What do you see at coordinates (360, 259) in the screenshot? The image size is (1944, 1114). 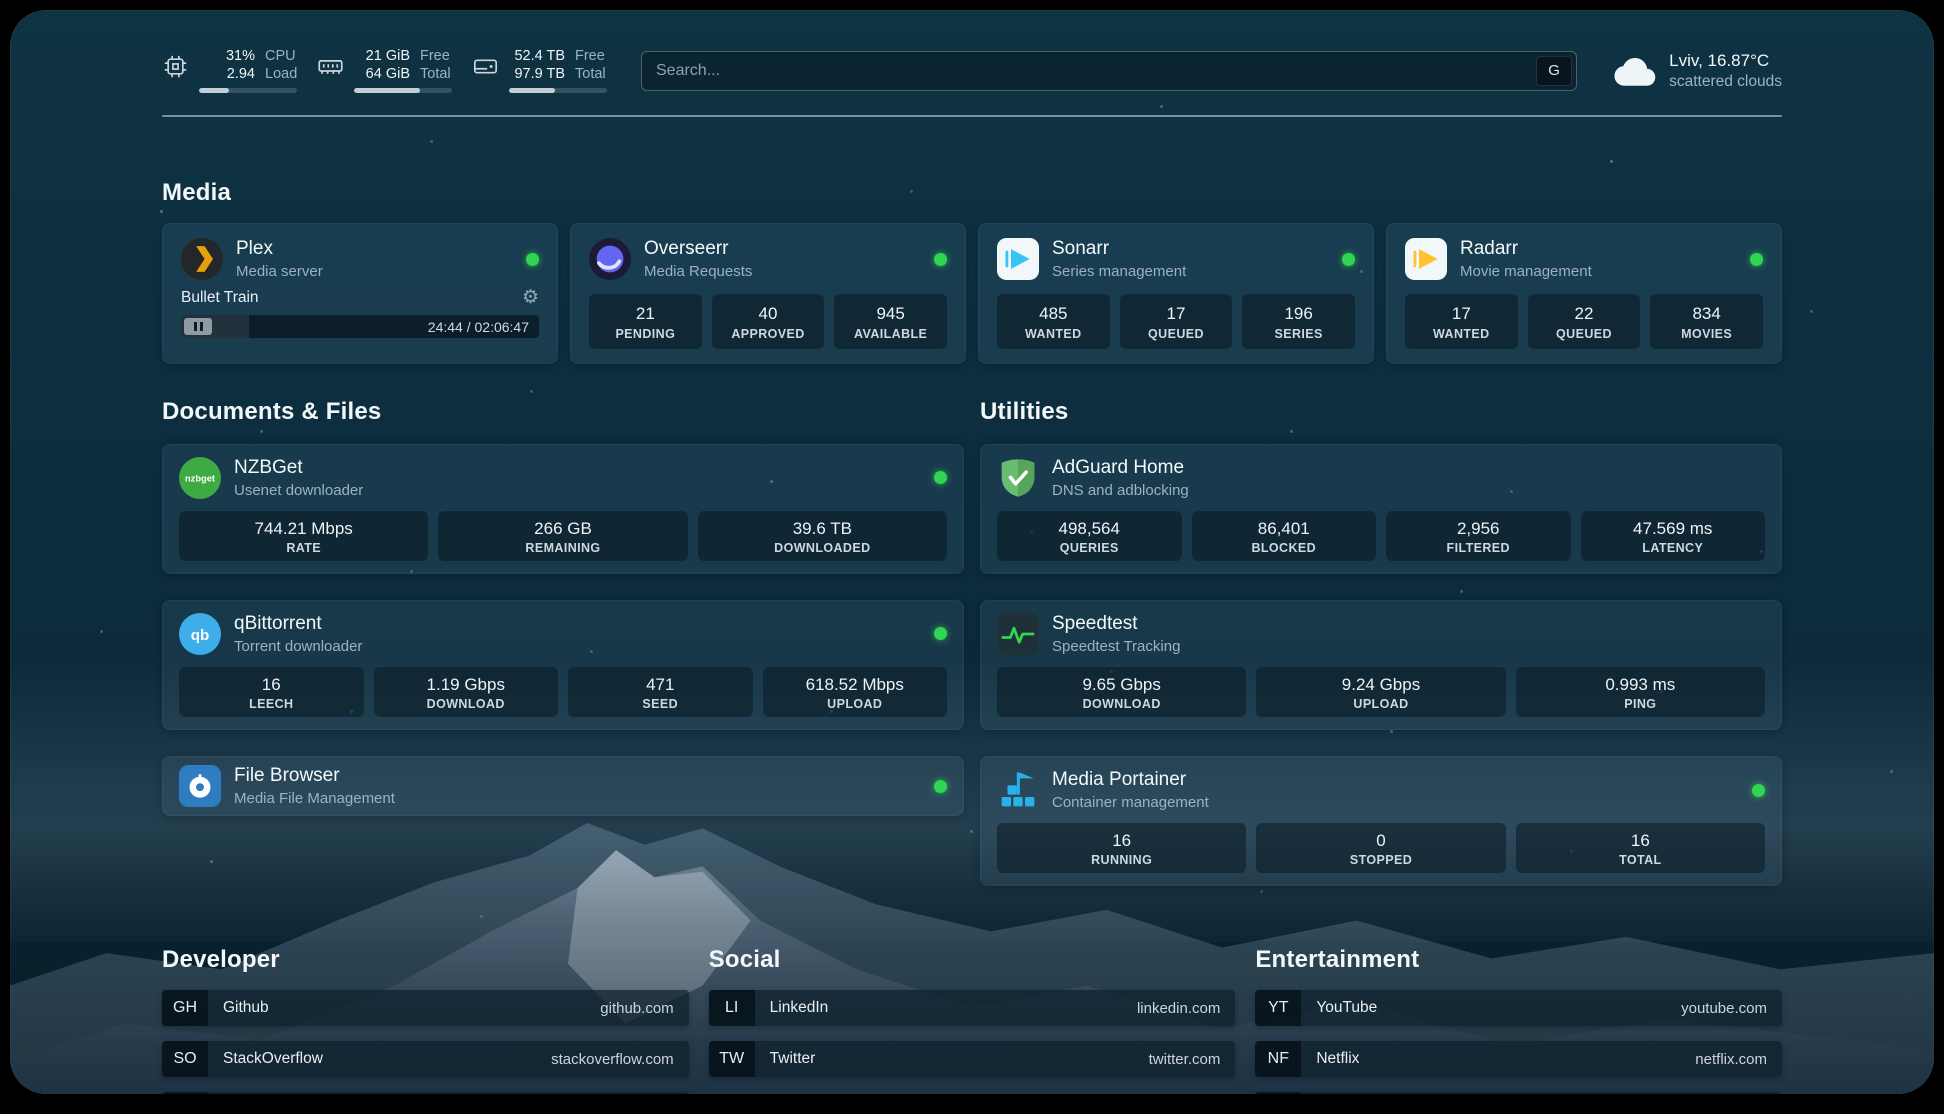 I see `plex-header: Plex Media server` at bounding box center [360, 259].